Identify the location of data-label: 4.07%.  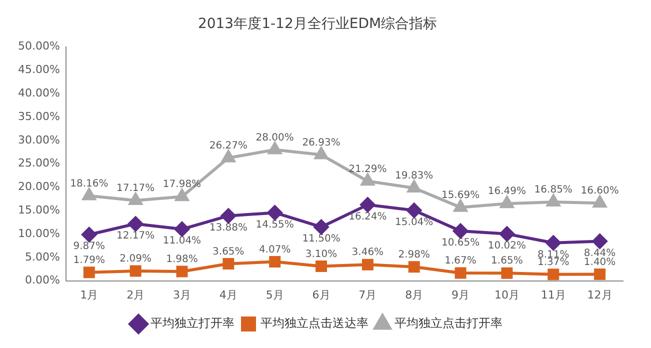
(274, 250).